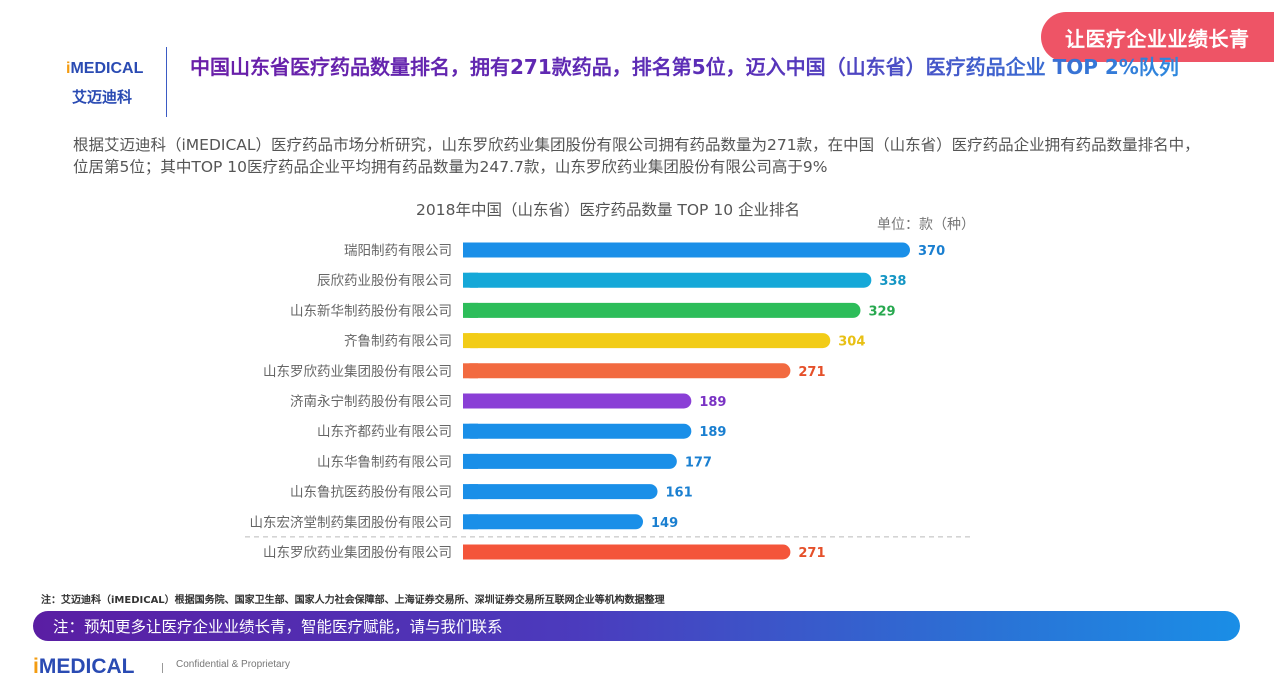  Describe the element at coordinates (398, 342) in the screenshot. I see `category-label: 齐鲁制药有限公司` at that location.